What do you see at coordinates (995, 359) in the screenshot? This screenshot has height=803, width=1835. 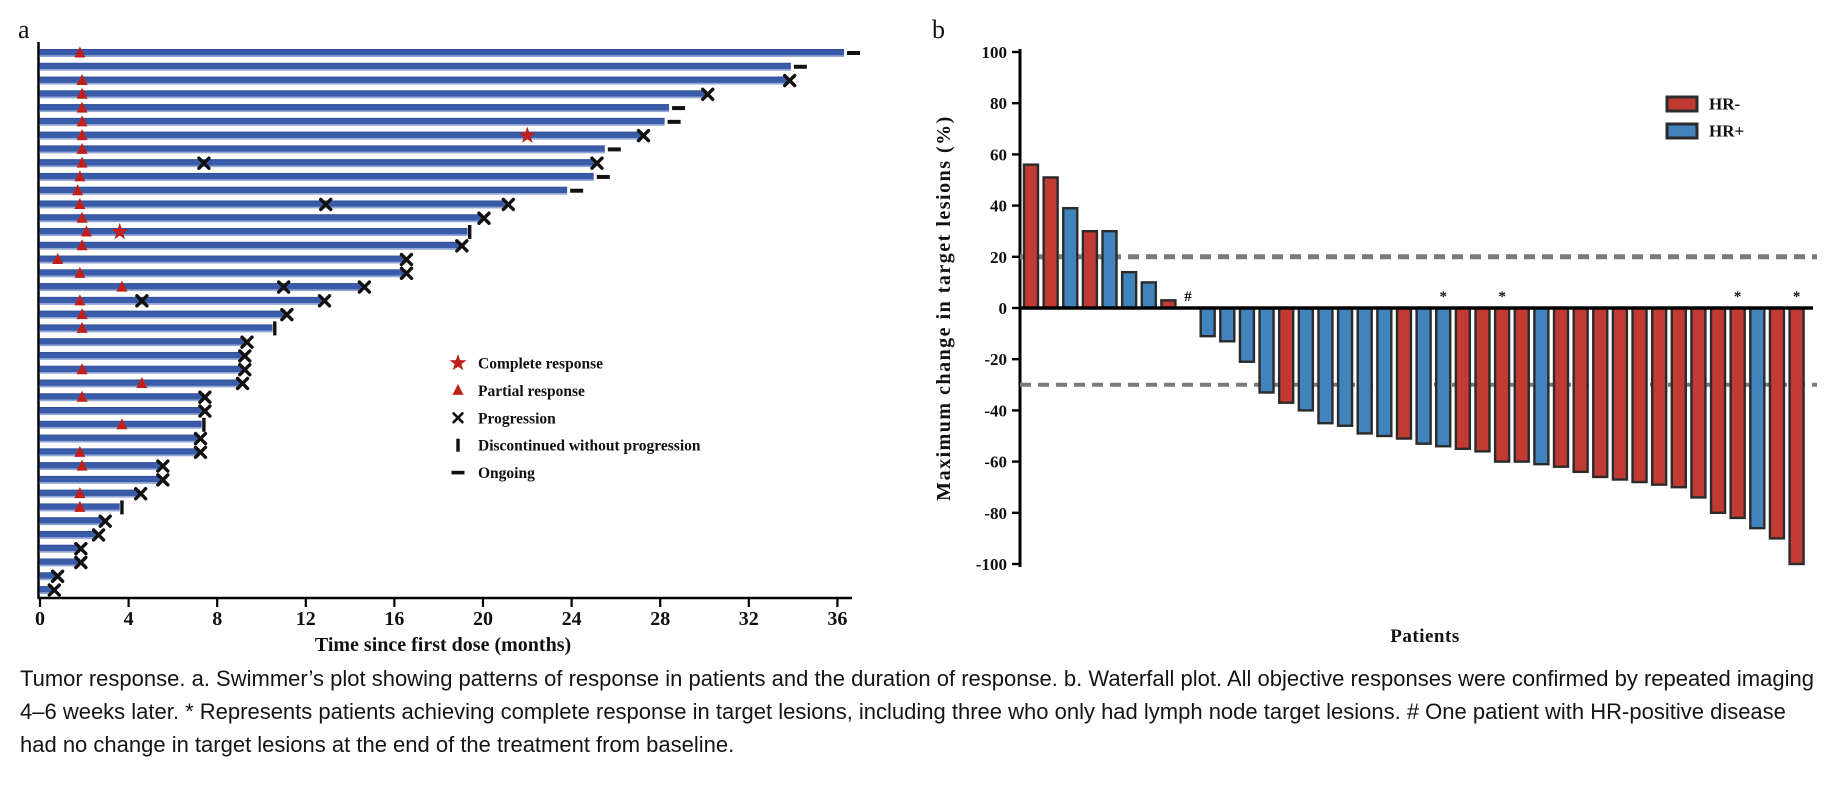 I see `y-tick-label: -20` at bounding box center [995, 359].